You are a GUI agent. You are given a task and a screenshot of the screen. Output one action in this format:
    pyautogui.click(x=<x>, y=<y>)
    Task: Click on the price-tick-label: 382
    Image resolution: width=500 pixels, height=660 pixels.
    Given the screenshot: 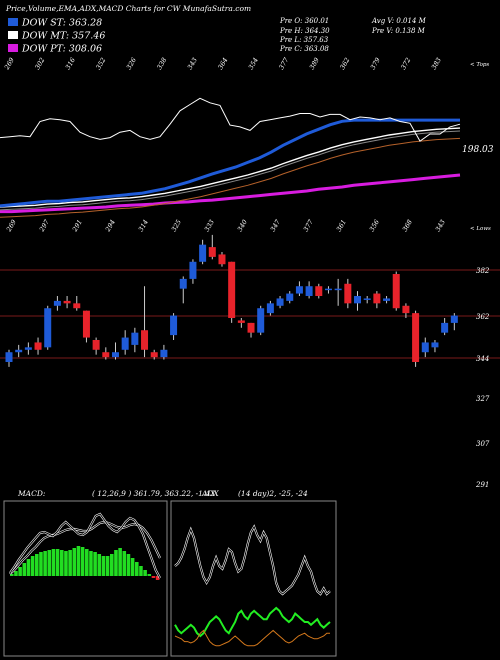 What is the action you would take?
    pyautogui.click(x=483, y=271)
    